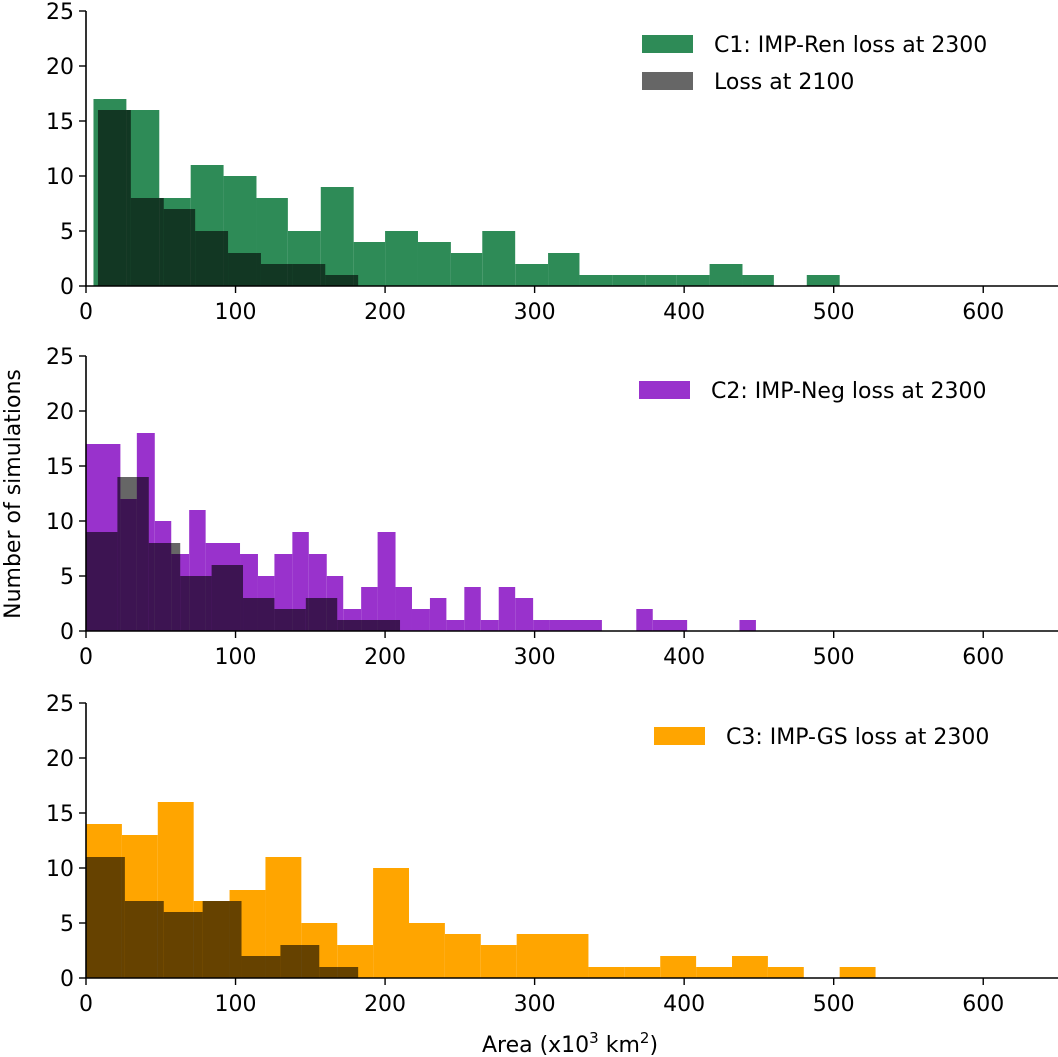 The width and height of the screenshot is (1058, 1057). I want to click on x-tick-label: 0, so click(86, 657).